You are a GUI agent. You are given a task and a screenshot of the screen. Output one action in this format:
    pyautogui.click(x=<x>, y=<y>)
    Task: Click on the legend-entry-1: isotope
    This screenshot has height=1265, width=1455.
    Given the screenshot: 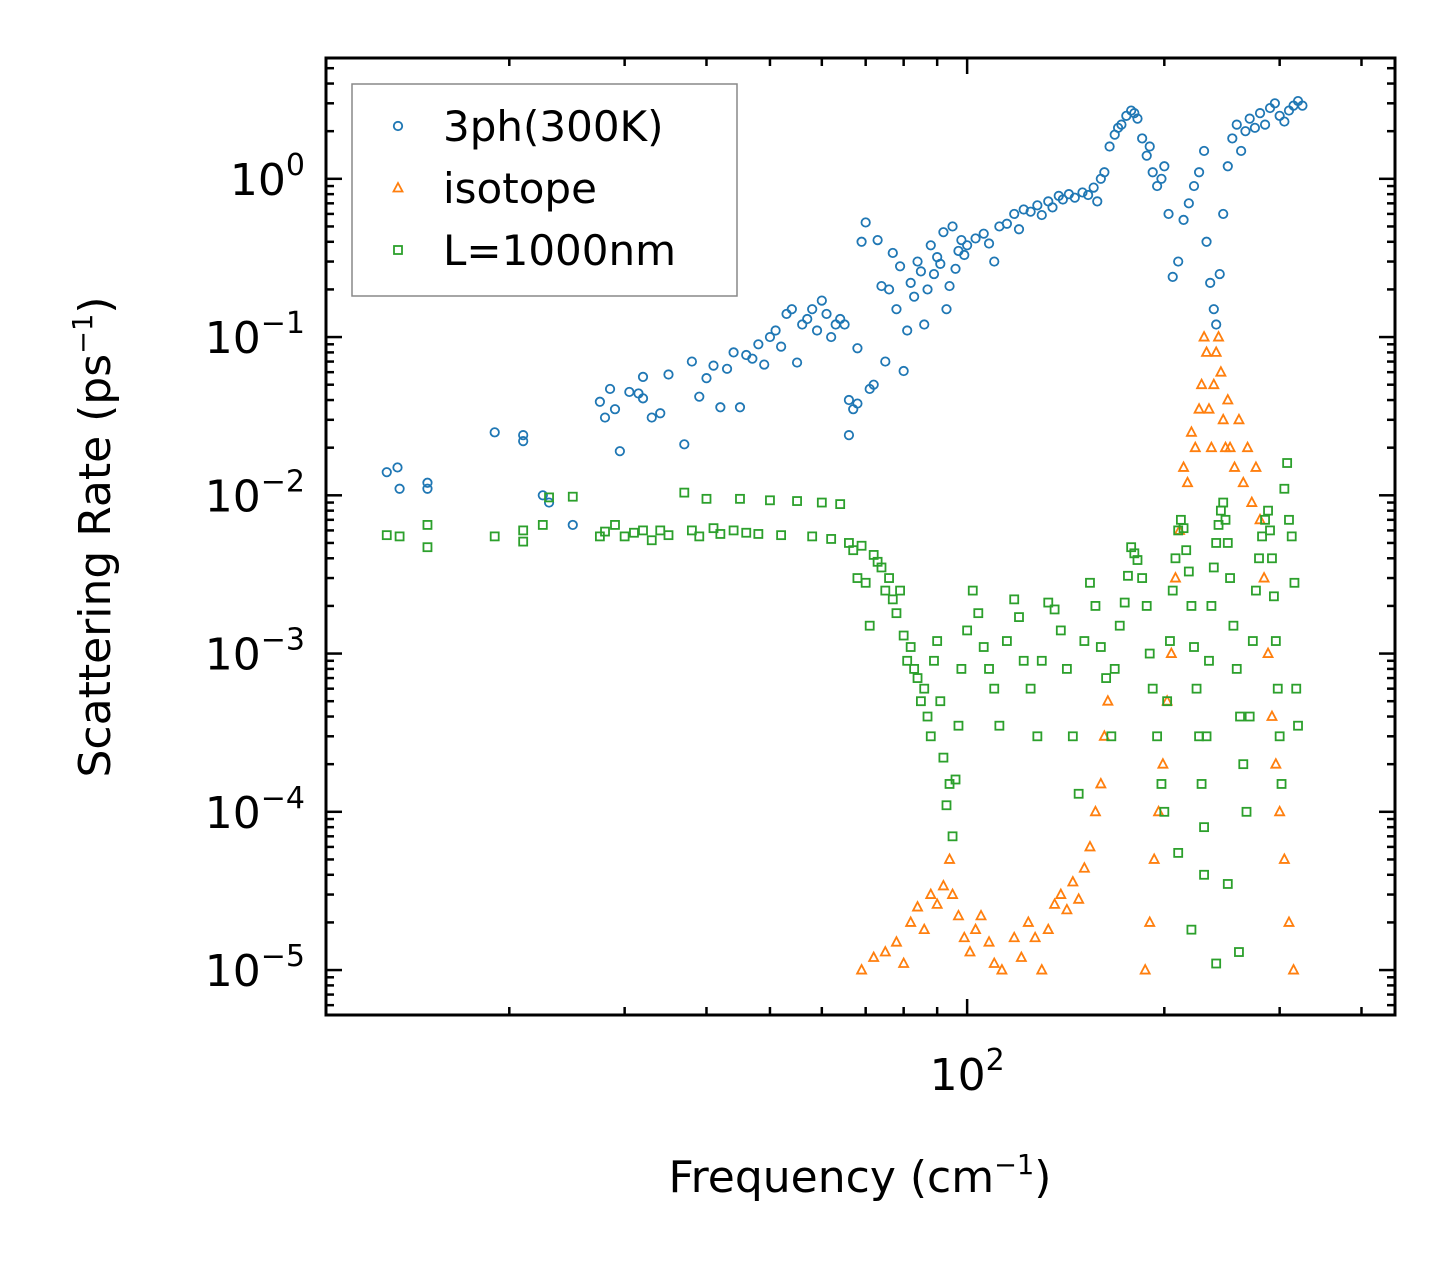 What is the action you would take?
    pyautogui.click(x=494, y=188)
    